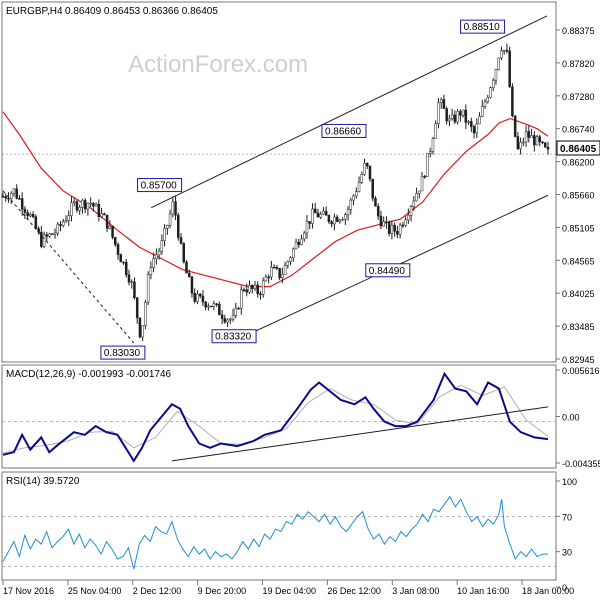 The height and width of the screenshot is (600, 600). What do you see at coordinates (354, 591) in the screenshot?
I see `time-axis-label: 26 Dec 12:00` at bounding box center [354, 591].